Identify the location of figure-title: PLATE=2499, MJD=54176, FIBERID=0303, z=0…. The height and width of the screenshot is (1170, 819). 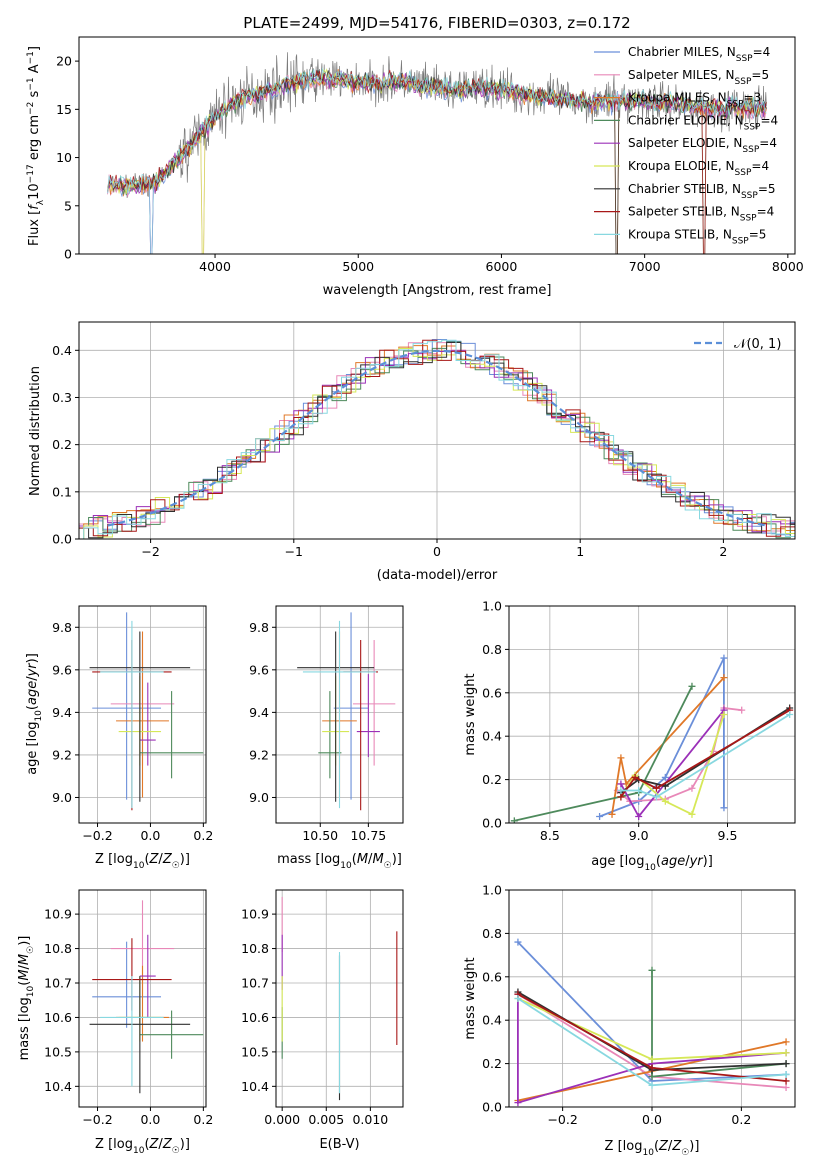
(436, 23).